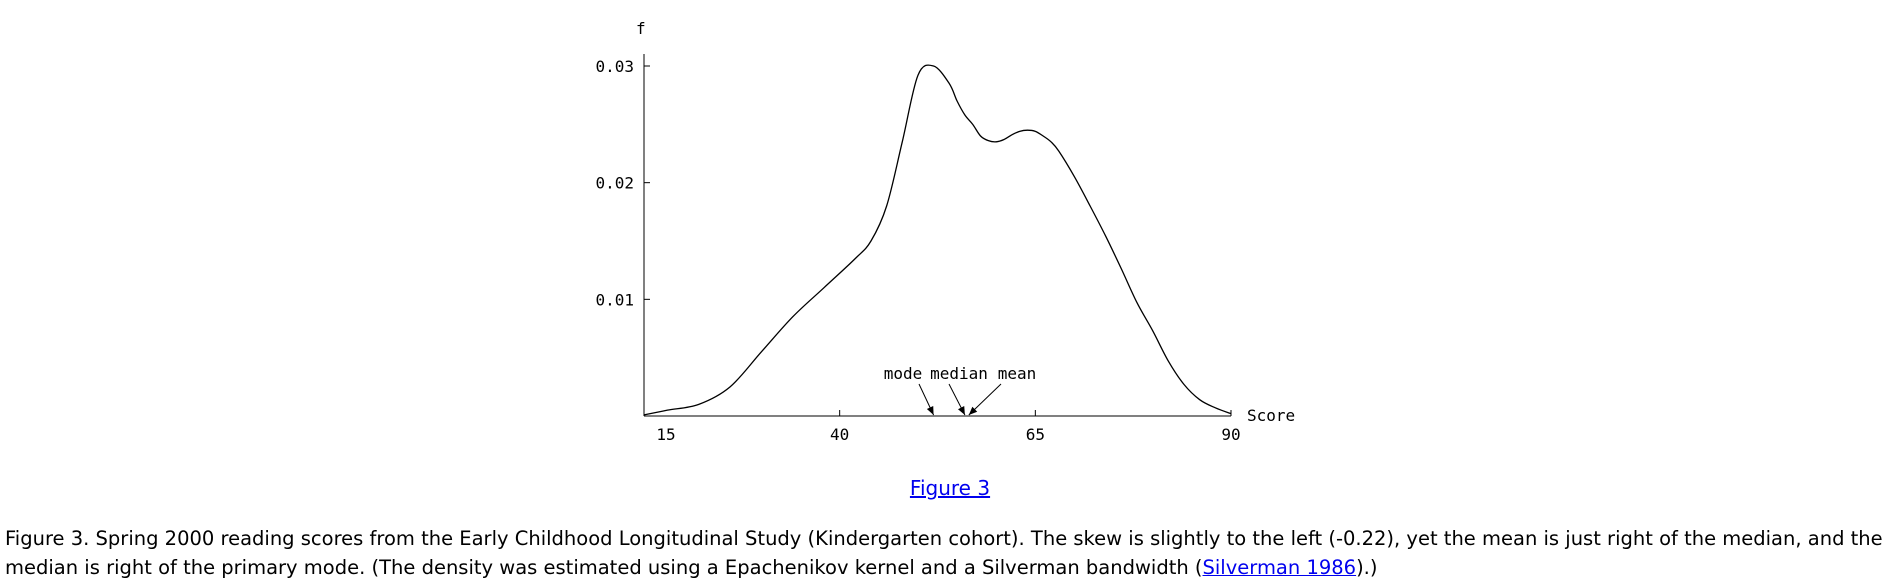 Image resolution: width=1900 pixels, height=585 pixels. I want to click on annotation-arrowhead-mean, so click(973, 410).